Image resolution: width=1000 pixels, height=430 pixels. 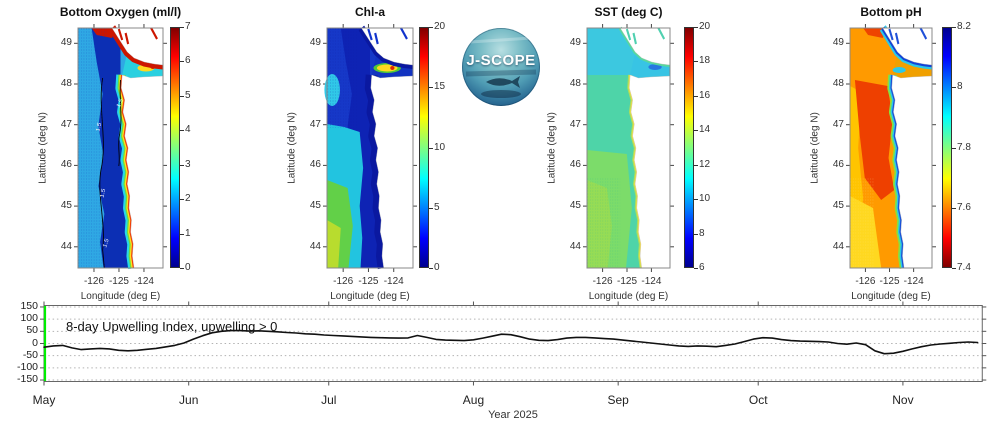 I want to click on month-label: Sep, so click(x=618, y=400).